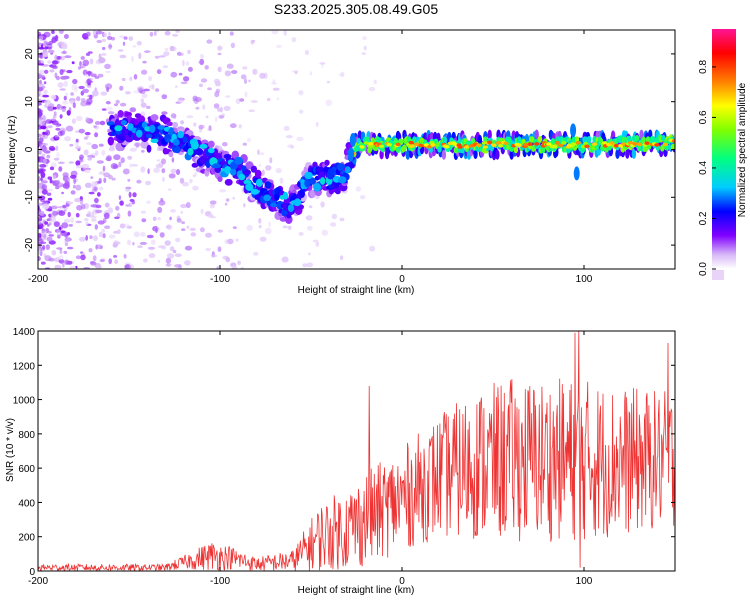 The width and height of the screenshot is (750, 605). I want to click on y-tick-label: 1400, so click(24, 332).